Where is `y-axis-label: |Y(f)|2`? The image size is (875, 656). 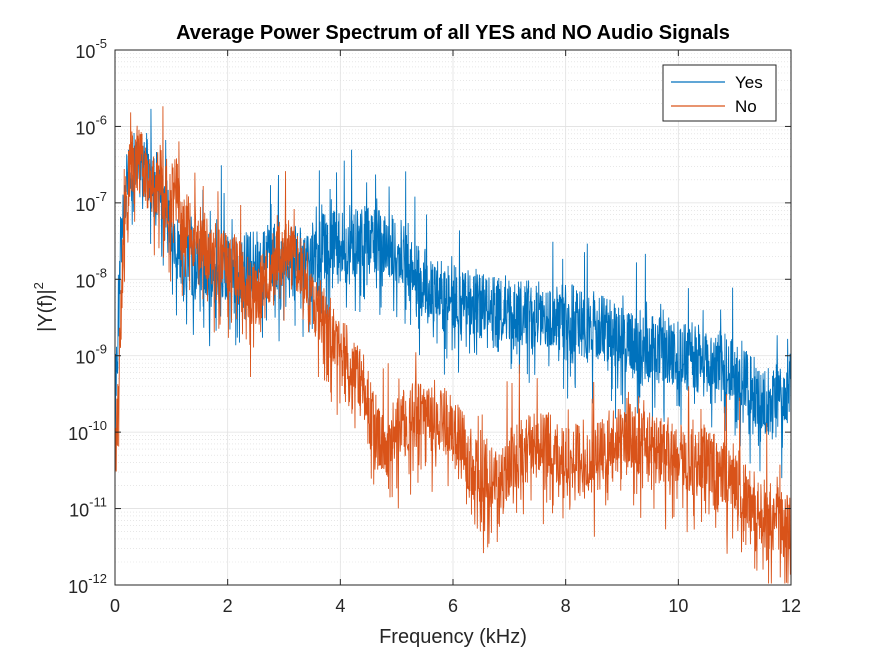
y-axis-label: |Y(f)|2 is located at coordinates (44, 307).